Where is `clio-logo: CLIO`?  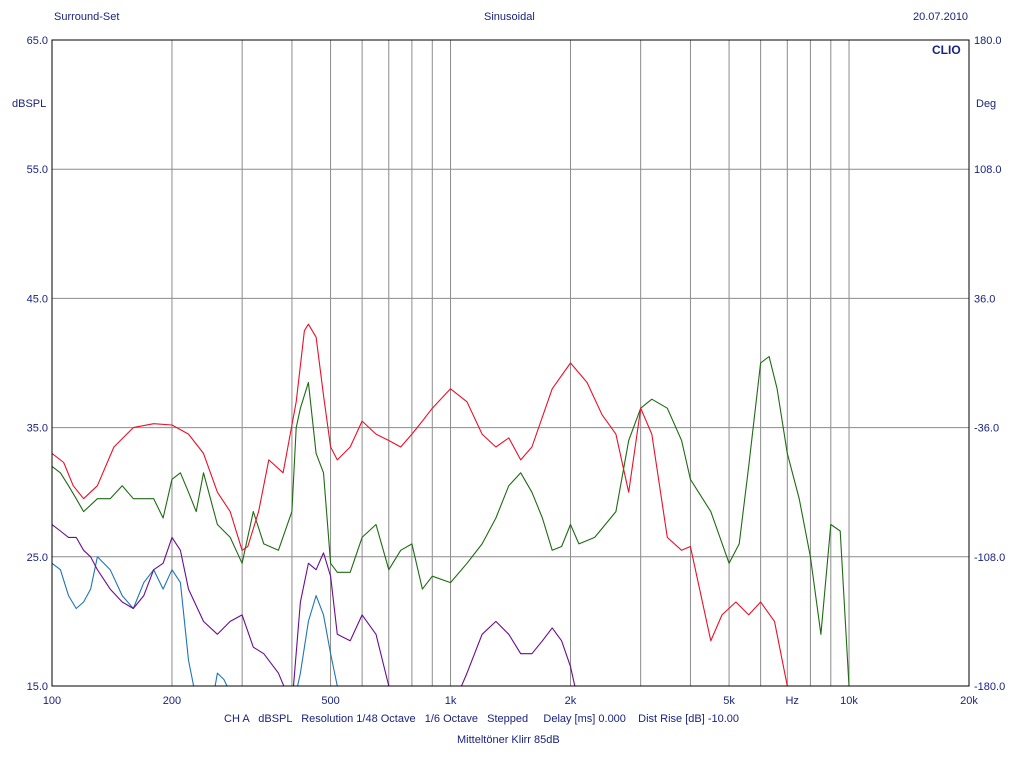
clio-logo: CLIO is located at coordinates (946, 50).